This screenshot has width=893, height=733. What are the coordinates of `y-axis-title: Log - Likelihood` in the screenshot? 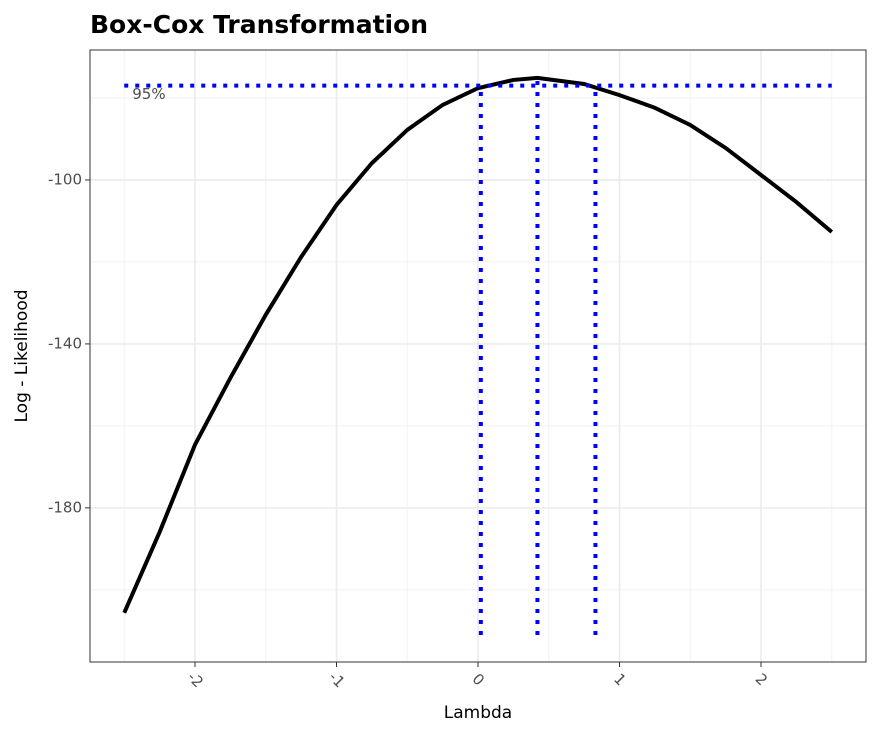 It's located at (22, 355).